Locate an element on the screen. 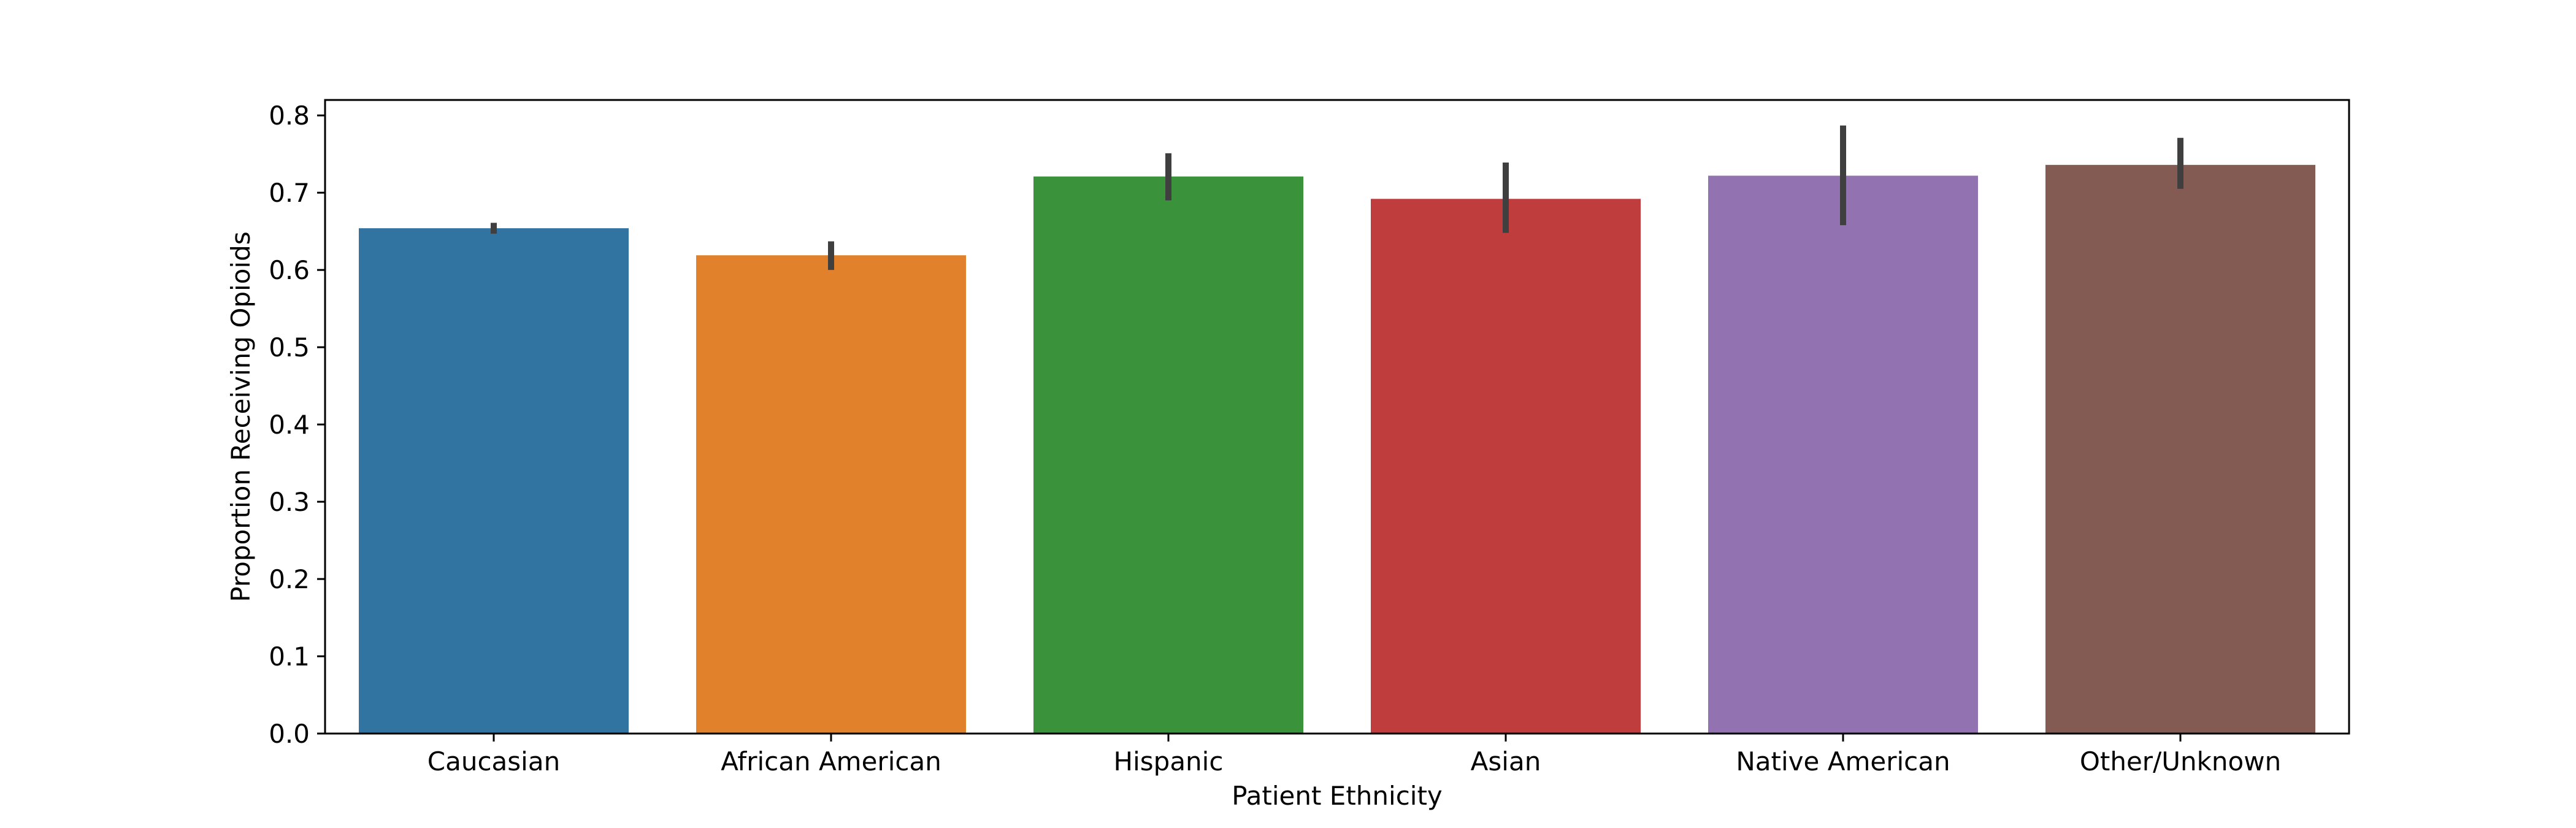  bar-asian is located at coordinates (1506, 466).